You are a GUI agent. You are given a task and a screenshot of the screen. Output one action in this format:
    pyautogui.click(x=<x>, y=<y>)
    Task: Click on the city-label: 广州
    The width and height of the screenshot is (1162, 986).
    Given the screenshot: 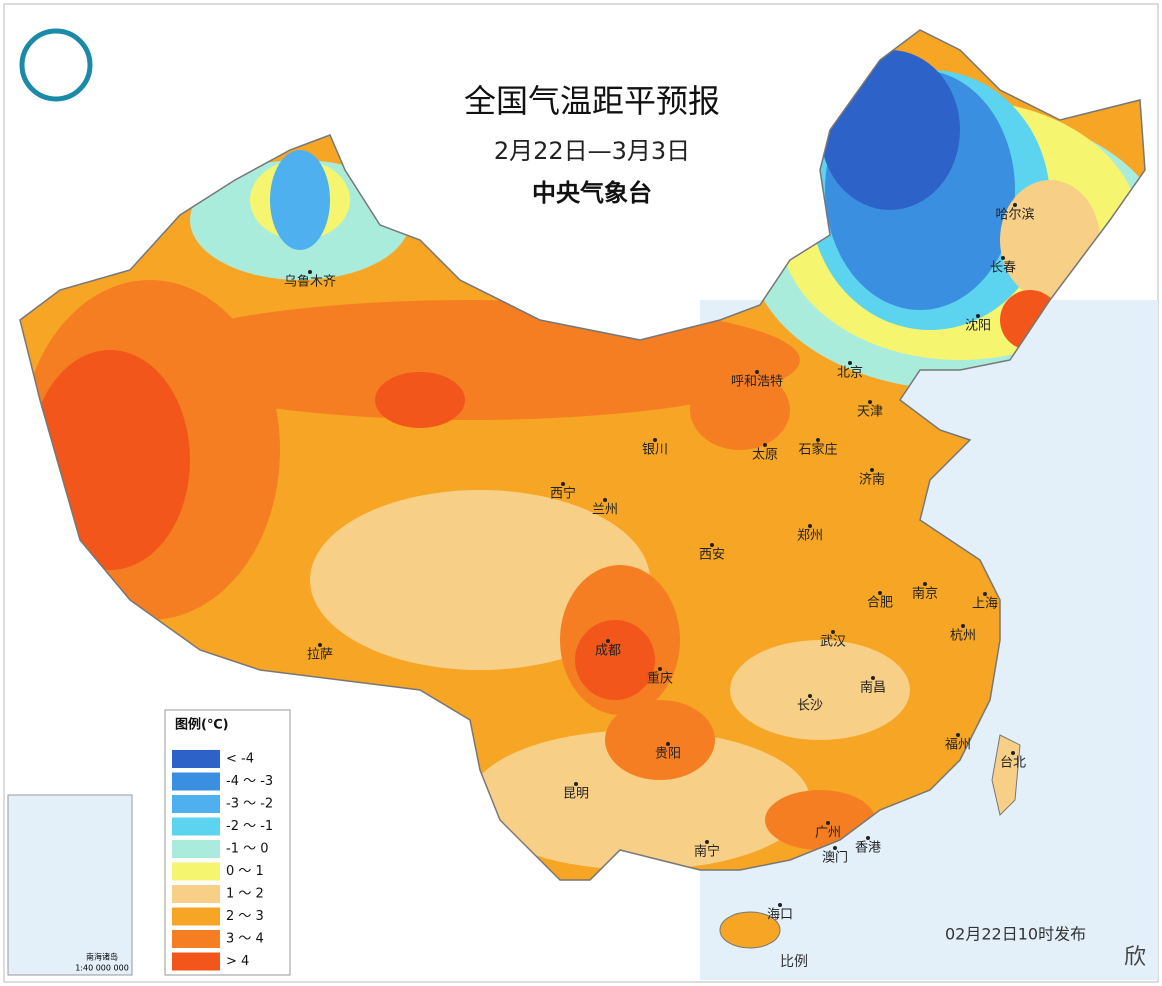 What is the action you would take?
    pyautogui.click(x=828, y=833)
    